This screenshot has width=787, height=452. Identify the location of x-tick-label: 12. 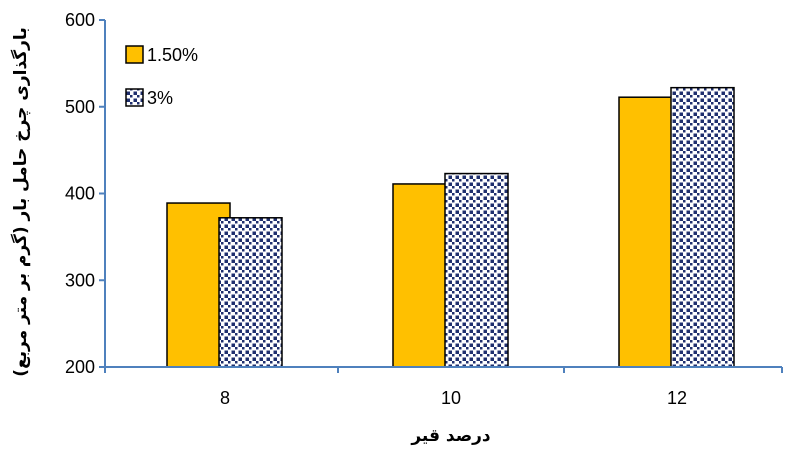
(677, 398).